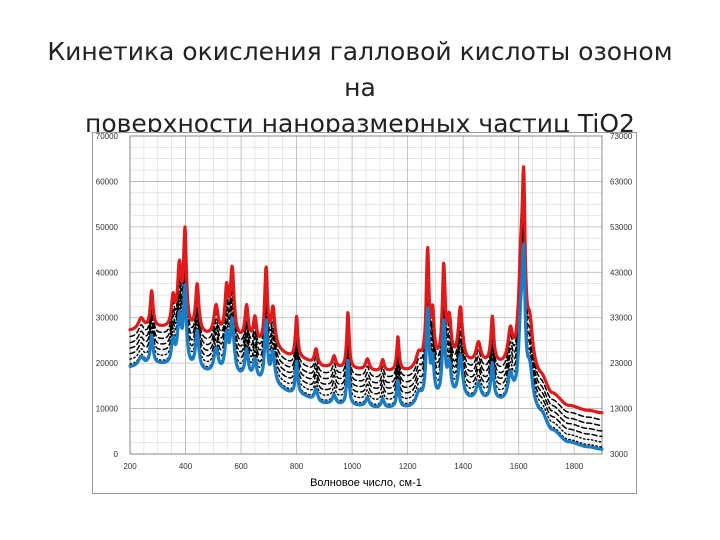 This screenshot has width=720, height=540. I want to click on y-tick-label-right: 23000, so click(621, 363).